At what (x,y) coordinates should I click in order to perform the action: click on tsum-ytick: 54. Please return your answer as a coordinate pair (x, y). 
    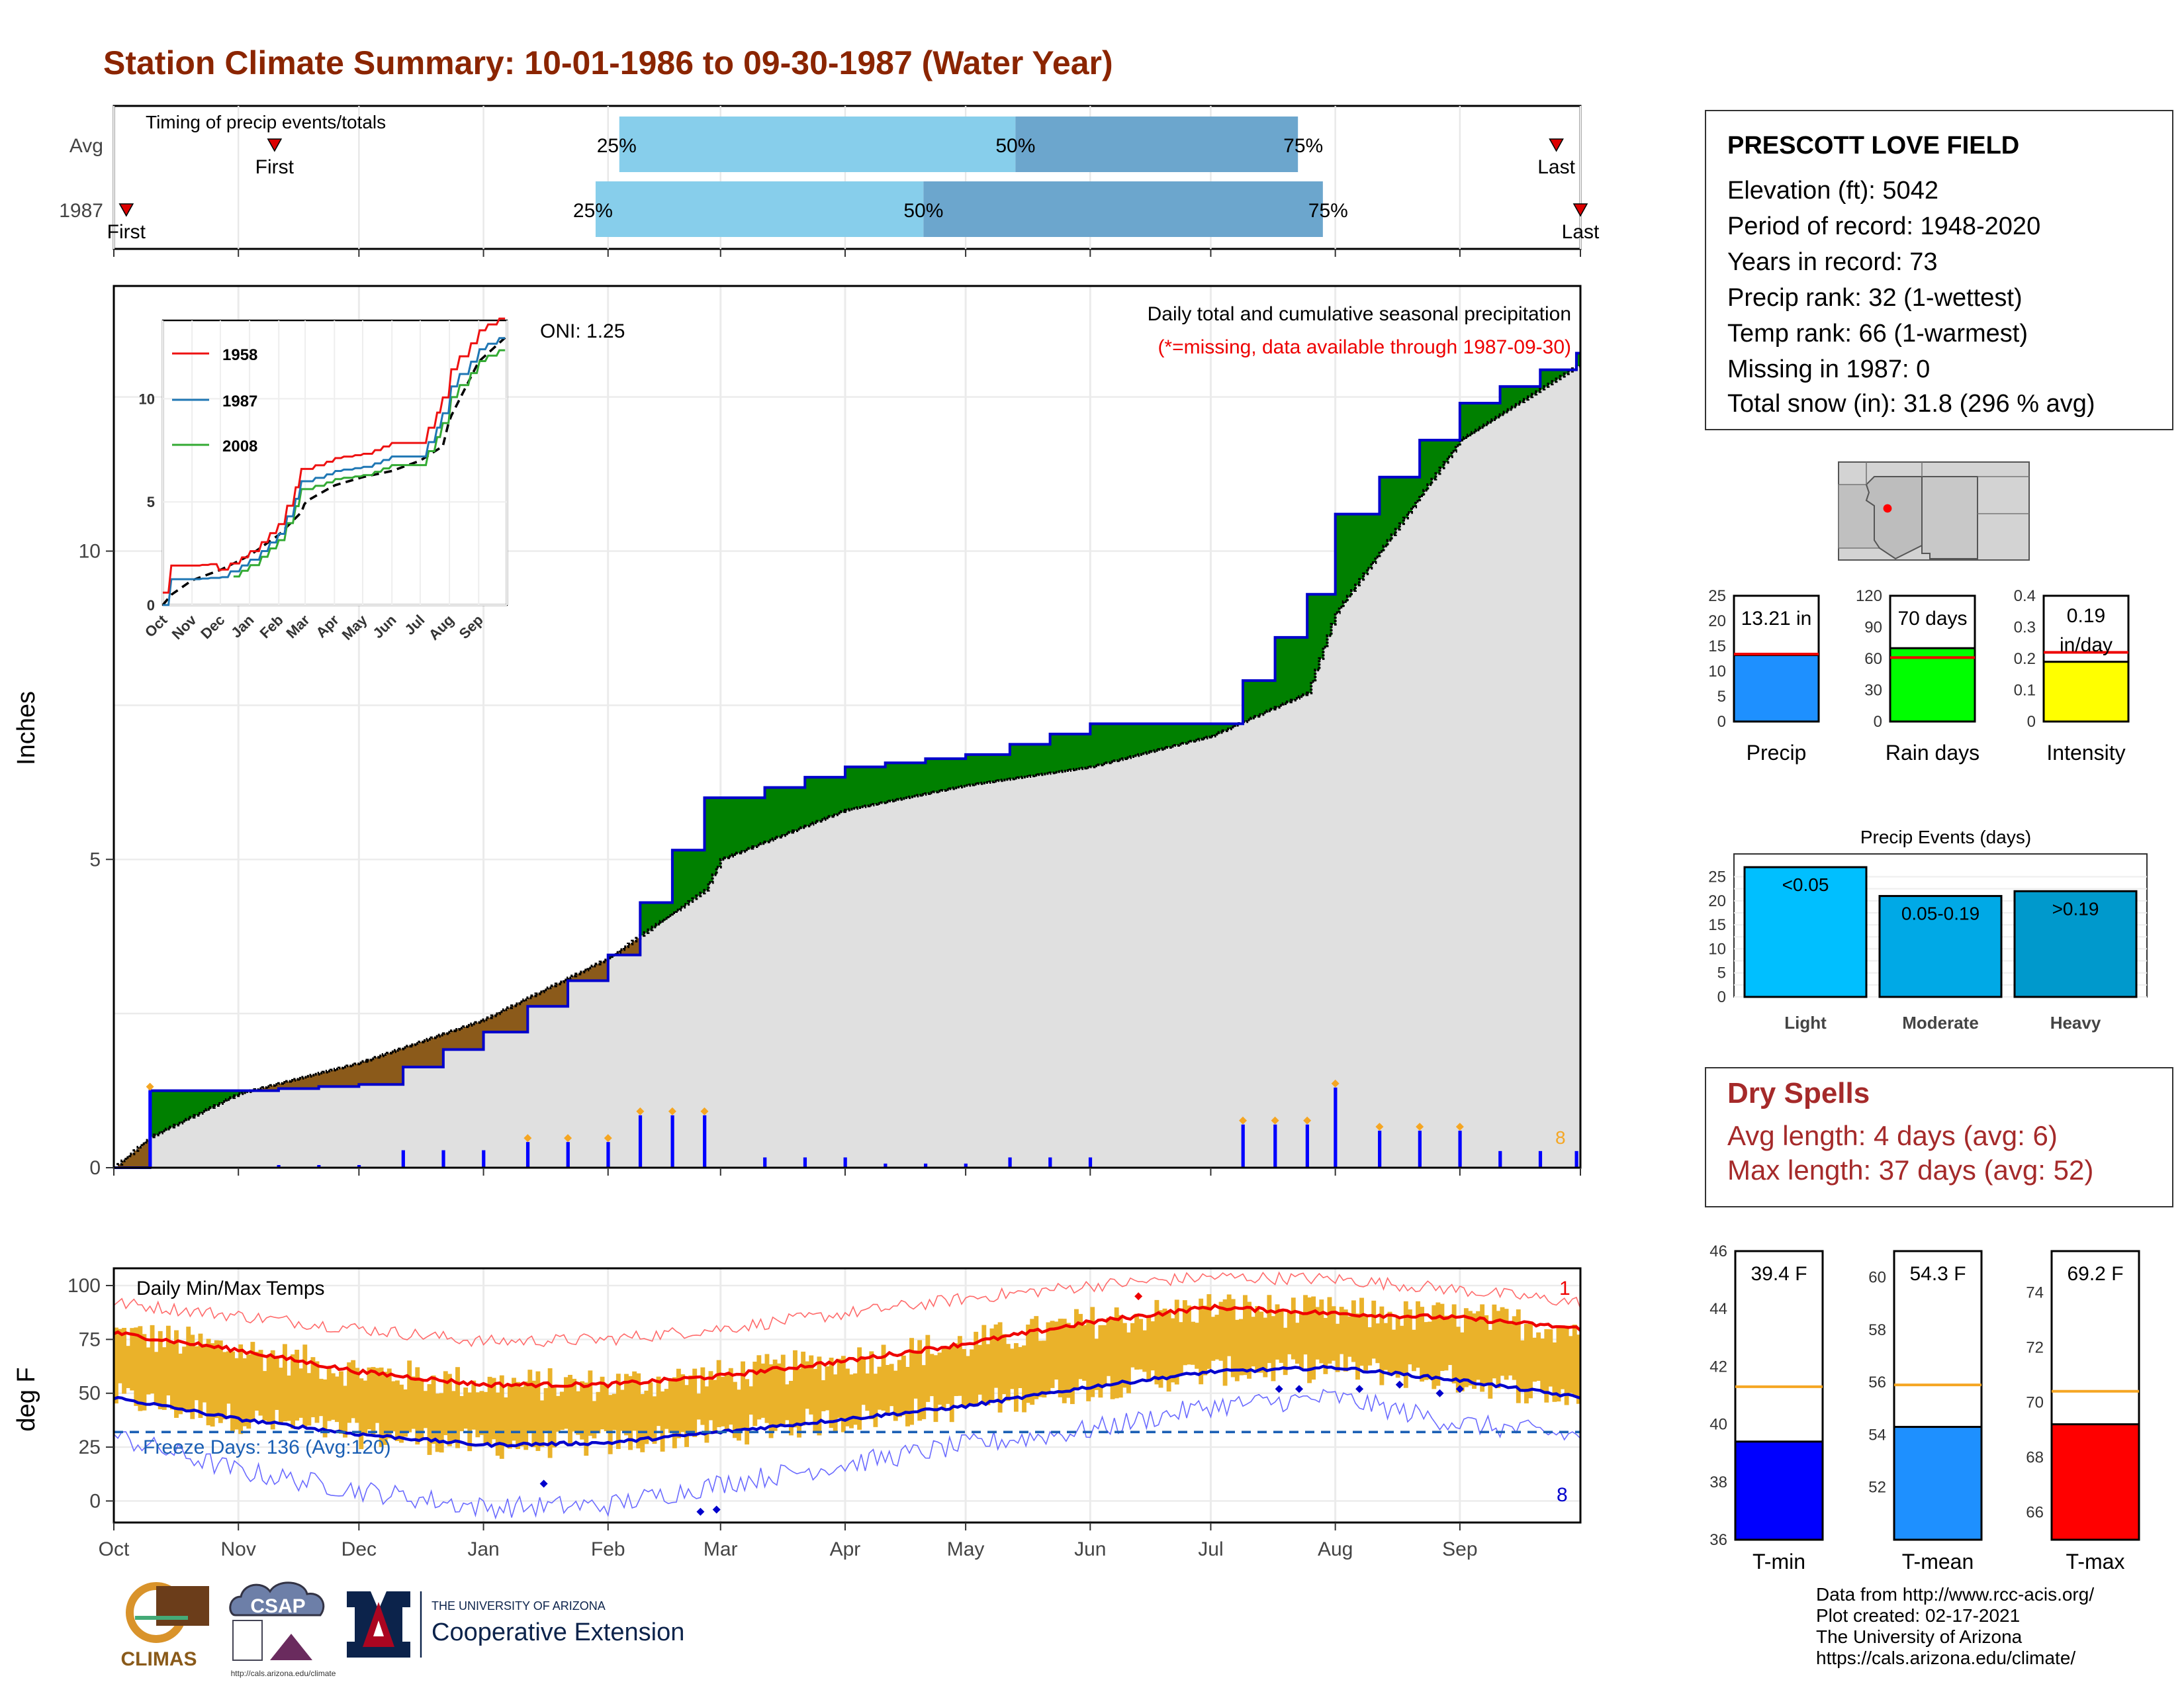
    Looking at the image, I should click on (1877, 1435).